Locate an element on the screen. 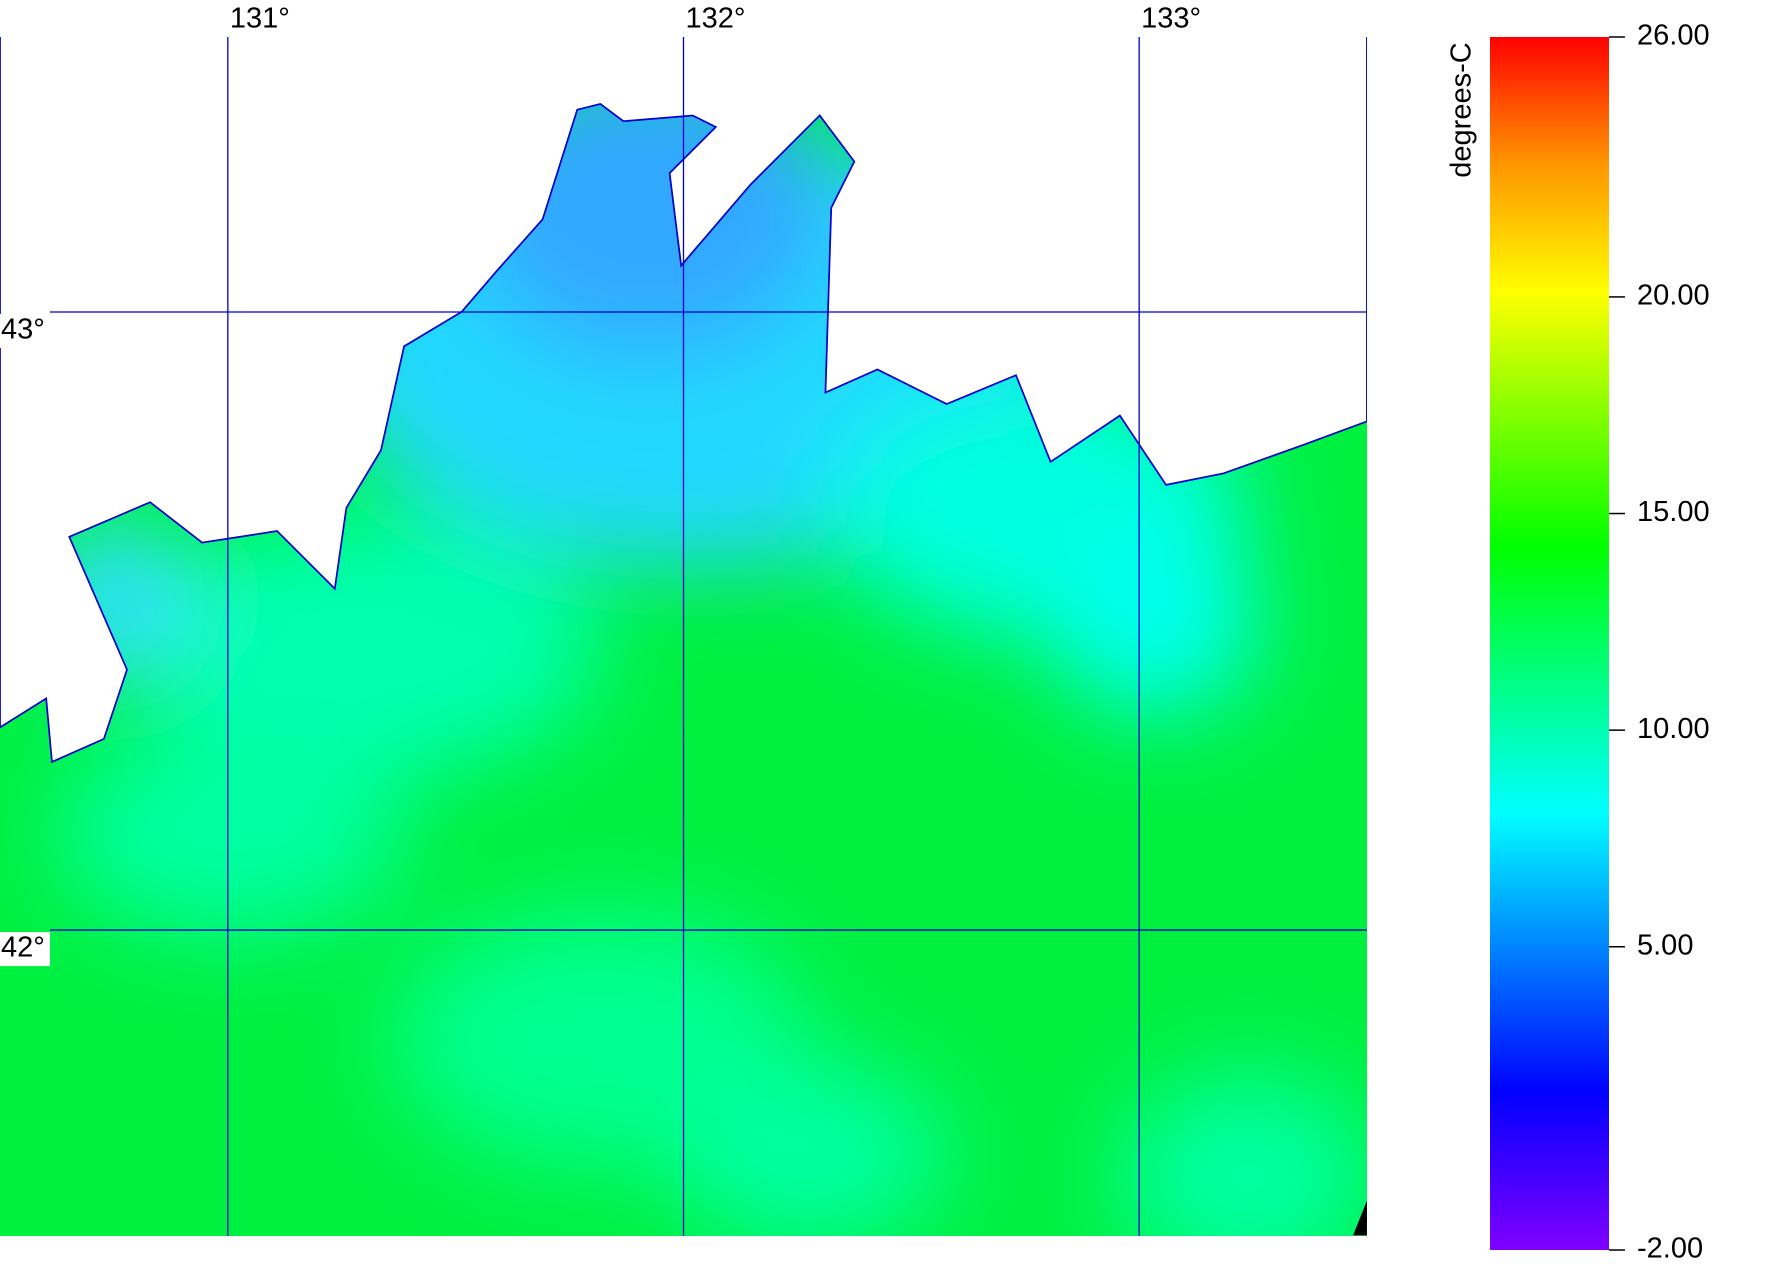 The image size is (1789, 1277). longitude-label: 133° is located at coordinates (1171, 19).